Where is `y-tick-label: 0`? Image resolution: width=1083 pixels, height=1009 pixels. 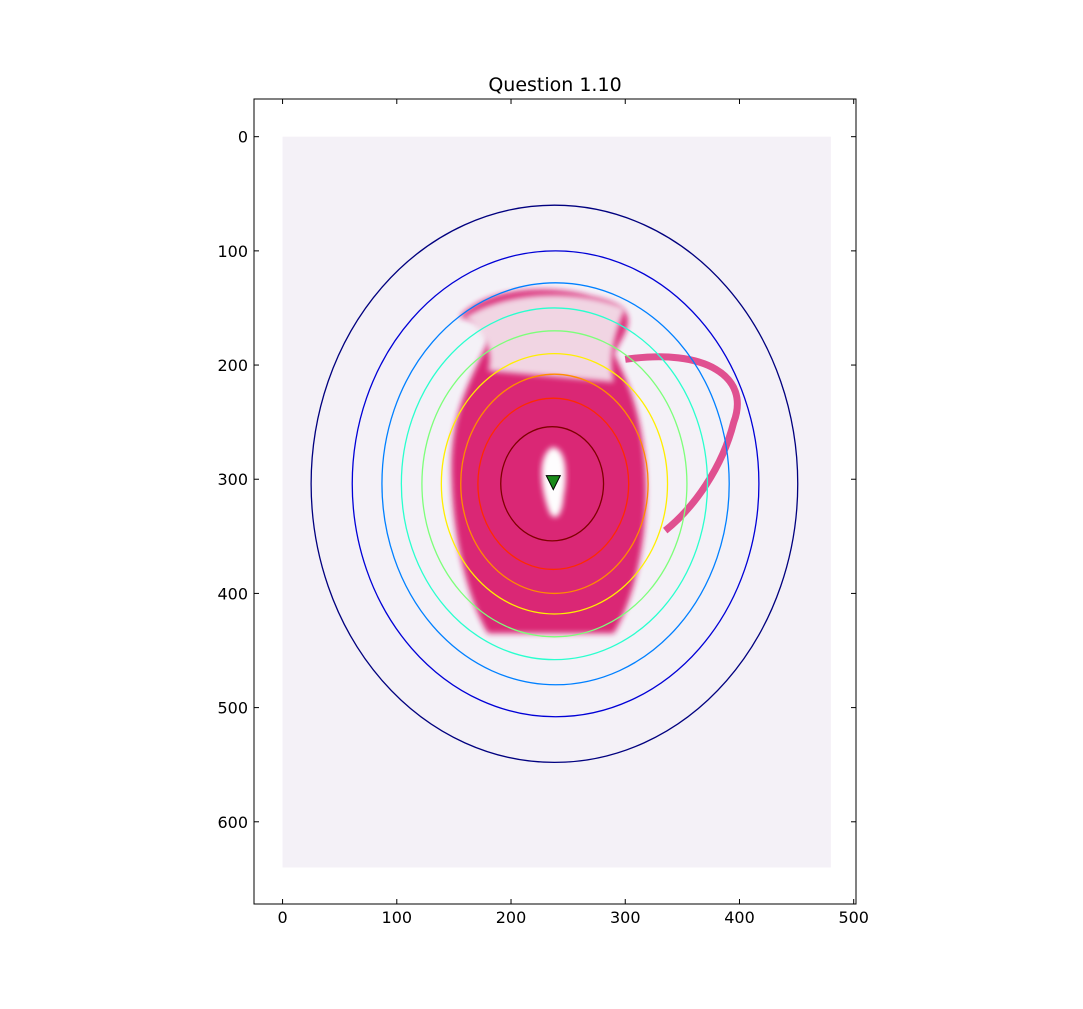
y-tick-label: 0 is located at coordinates (243, 137).